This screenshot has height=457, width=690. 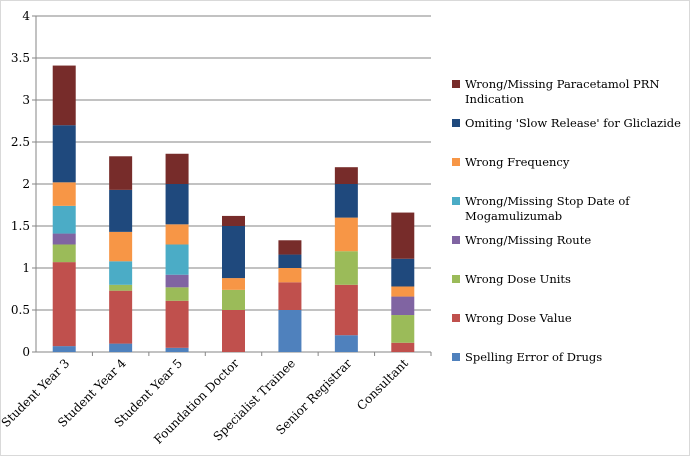 What do you see at coordinates (382, 384) in the screenshot?
I see `x-category-label: Consultant` at bounding box center [382, 384].